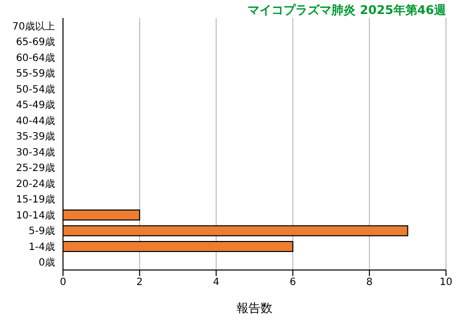  Describe the element at coordinates (41, 231) in the screenshot. I see `y-tick-label: 5-9歳` at that location.